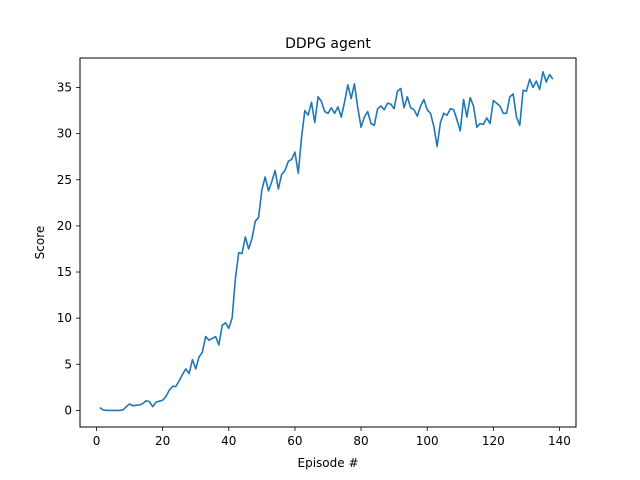 This screenshot has width=640, height=480. Describe the element at coordinates (64, 318) in the screenshot. I see `y-tick-label: 10` at that location.